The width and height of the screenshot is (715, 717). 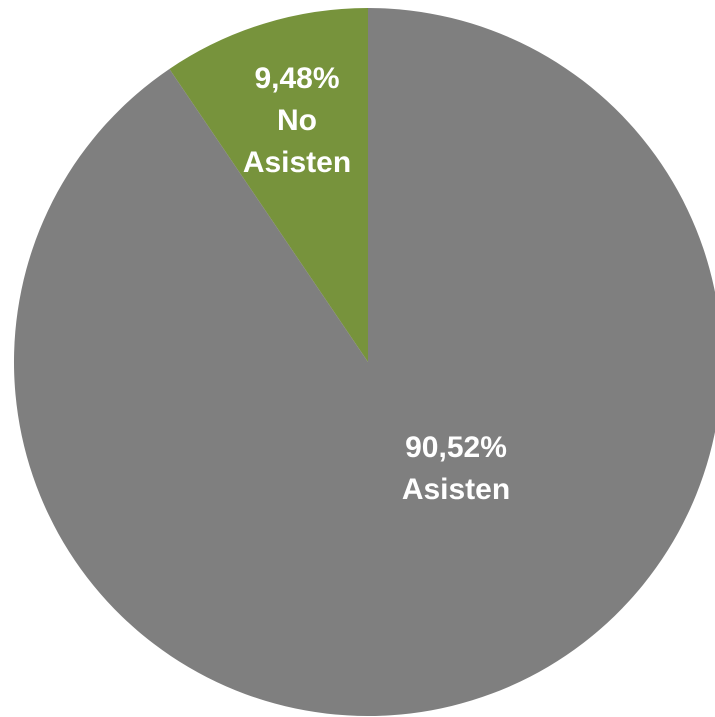 I want to click on slice-category-label: No, so click(x=297, y=120).